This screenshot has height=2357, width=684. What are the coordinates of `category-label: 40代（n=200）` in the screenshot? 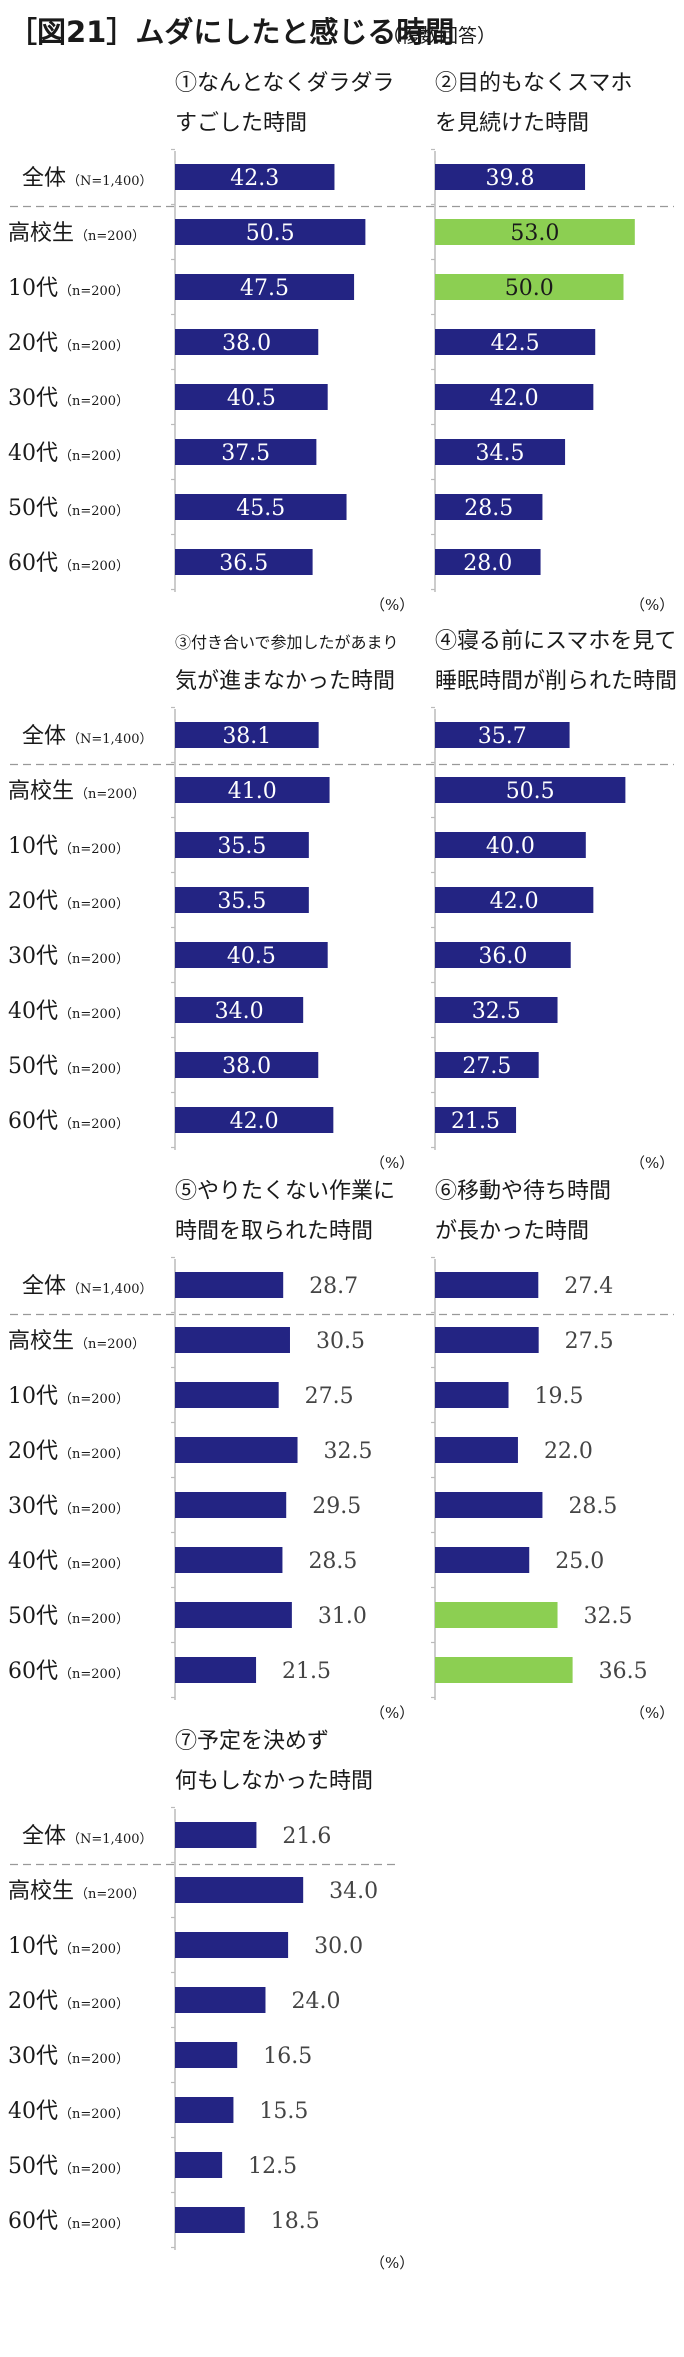 It's located at (68, 1011).